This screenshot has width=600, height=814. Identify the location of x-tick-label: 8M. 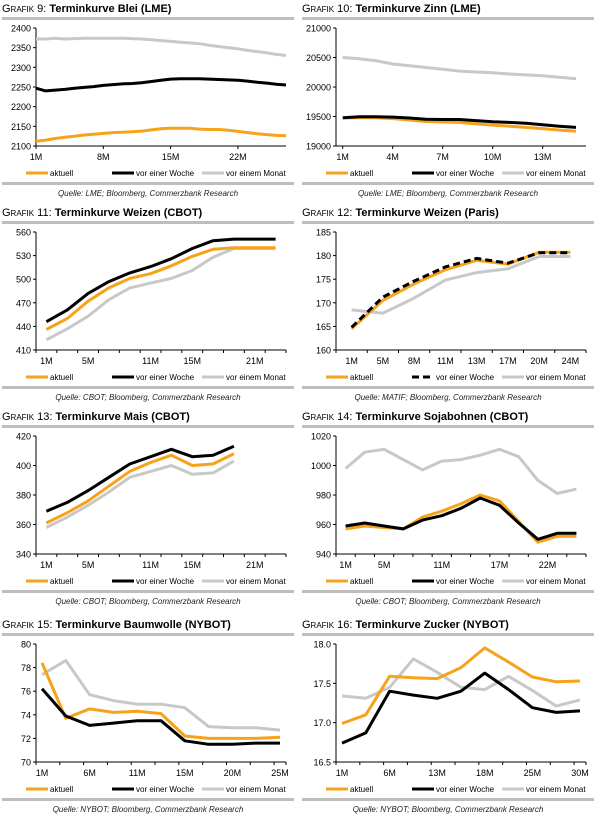
(103, 157).